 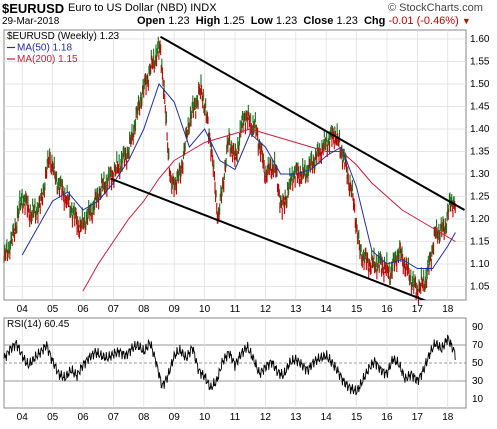 What do you see at coordinates (175, 309) in the screenshot?
I see `x-tick-label: 09` at bounding box center [175, 309].